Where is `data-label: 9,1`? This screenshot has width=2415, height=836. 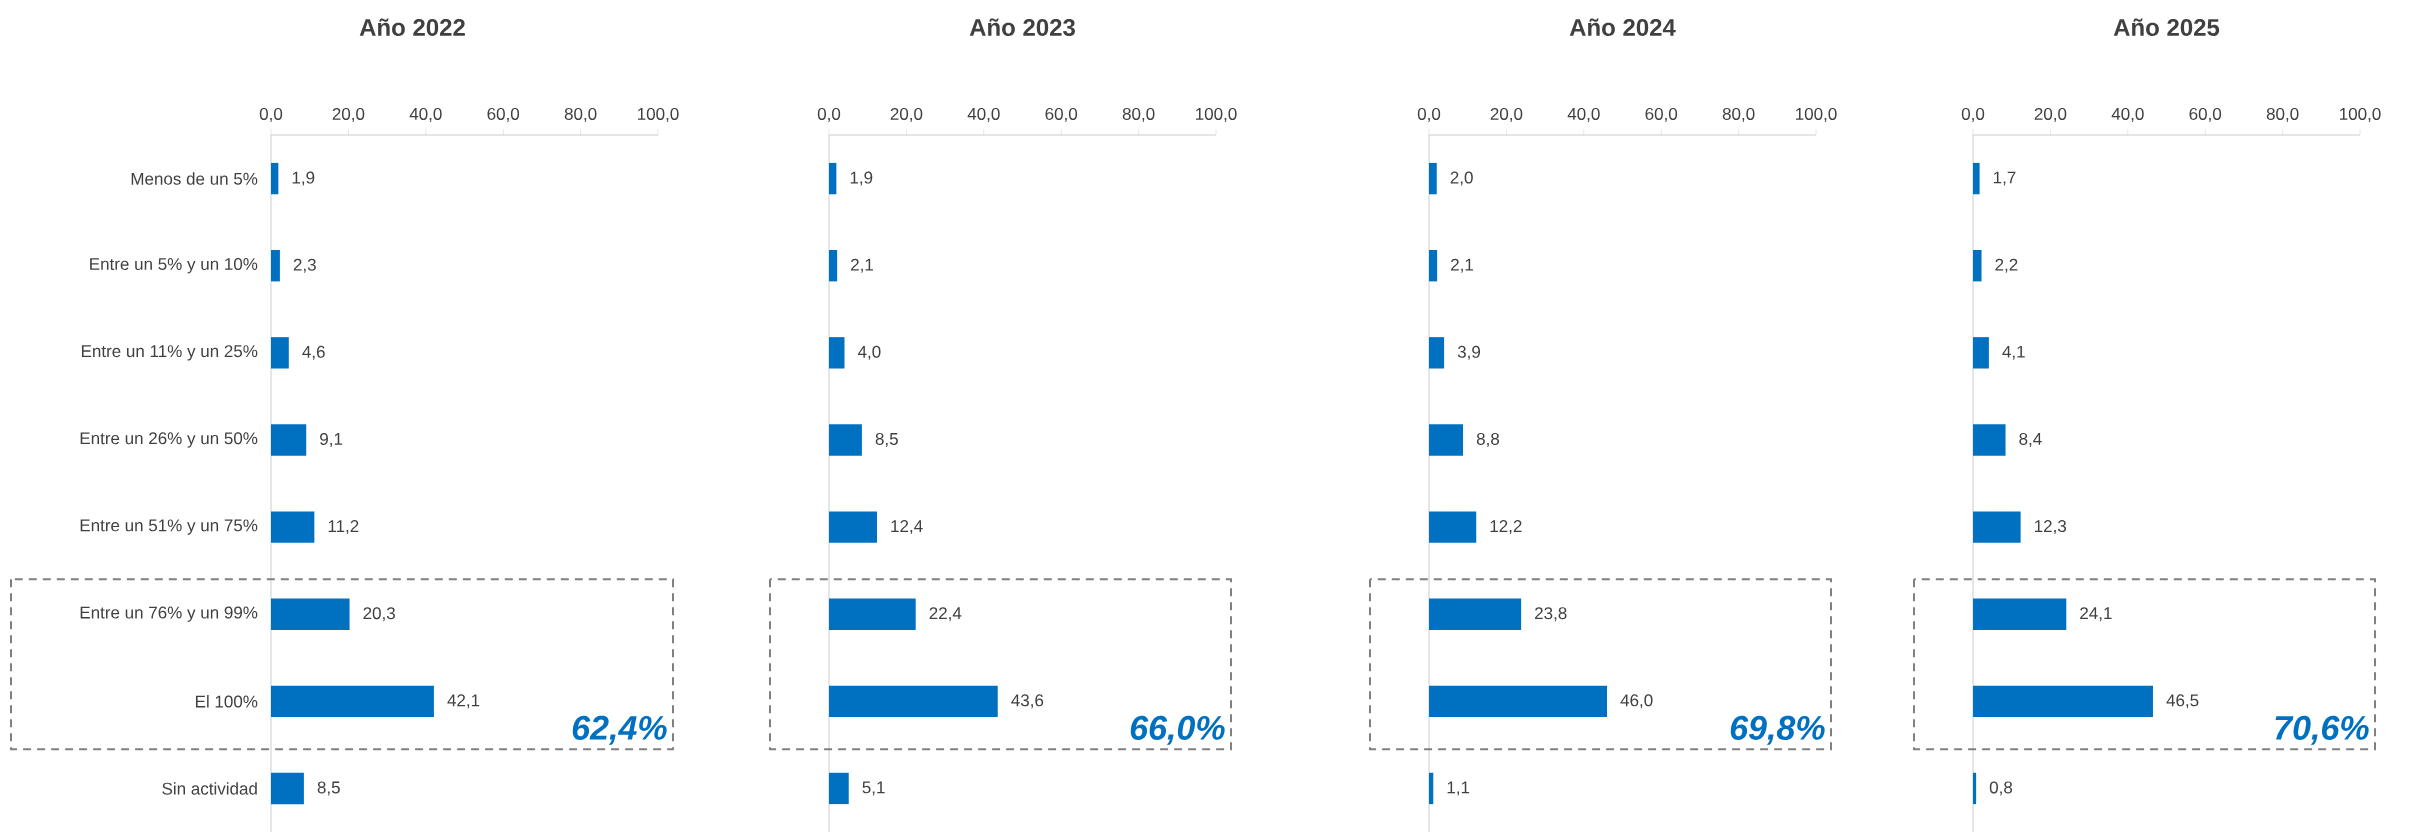
data-label: 9,1 is located at coordinates (331, 439).